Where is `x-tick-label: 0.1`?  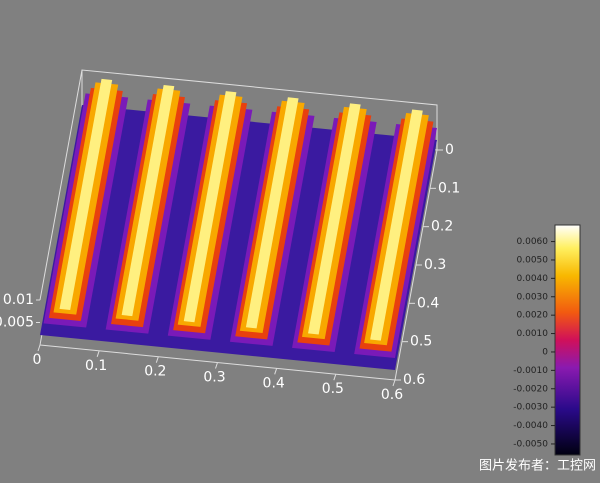 x-tick-label: 0.1 is located at coordinates (96, 366).